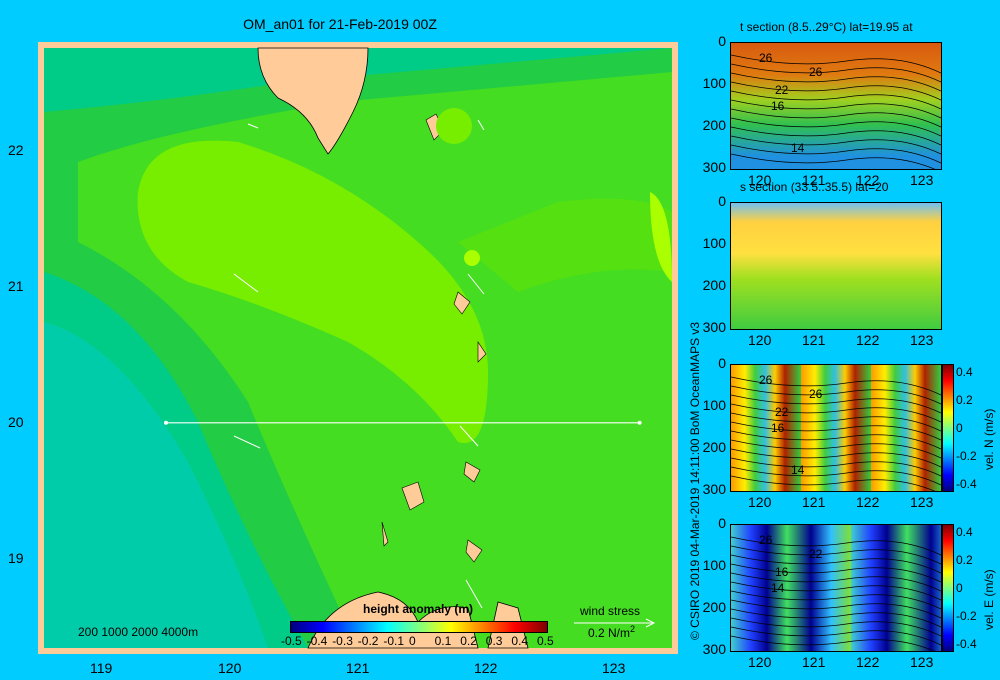  What do you see at coordinates (403, 422) in the screenshot?
I see `section-line` at bounding box center [403, 422].